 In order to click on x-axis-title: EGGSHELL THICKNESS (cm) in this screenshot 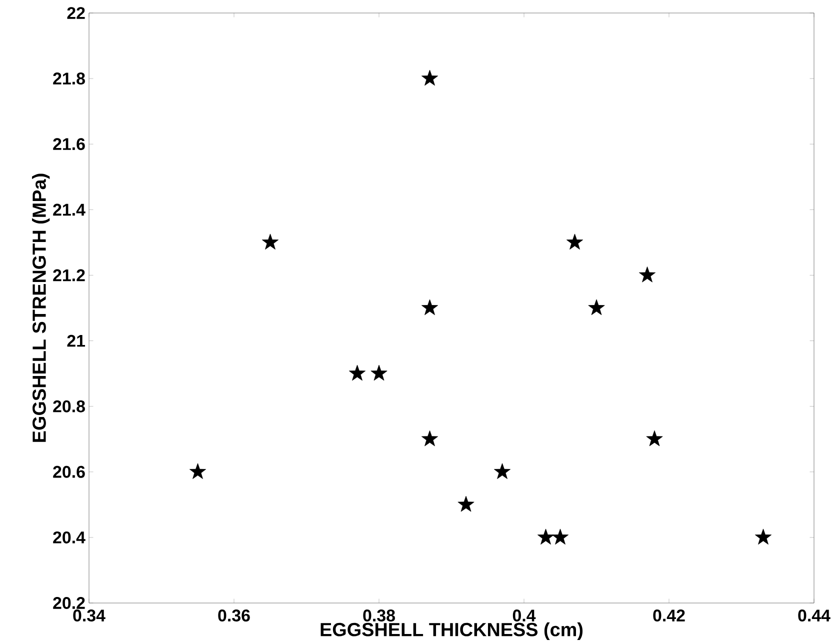, I will do `click(451, 631)`.